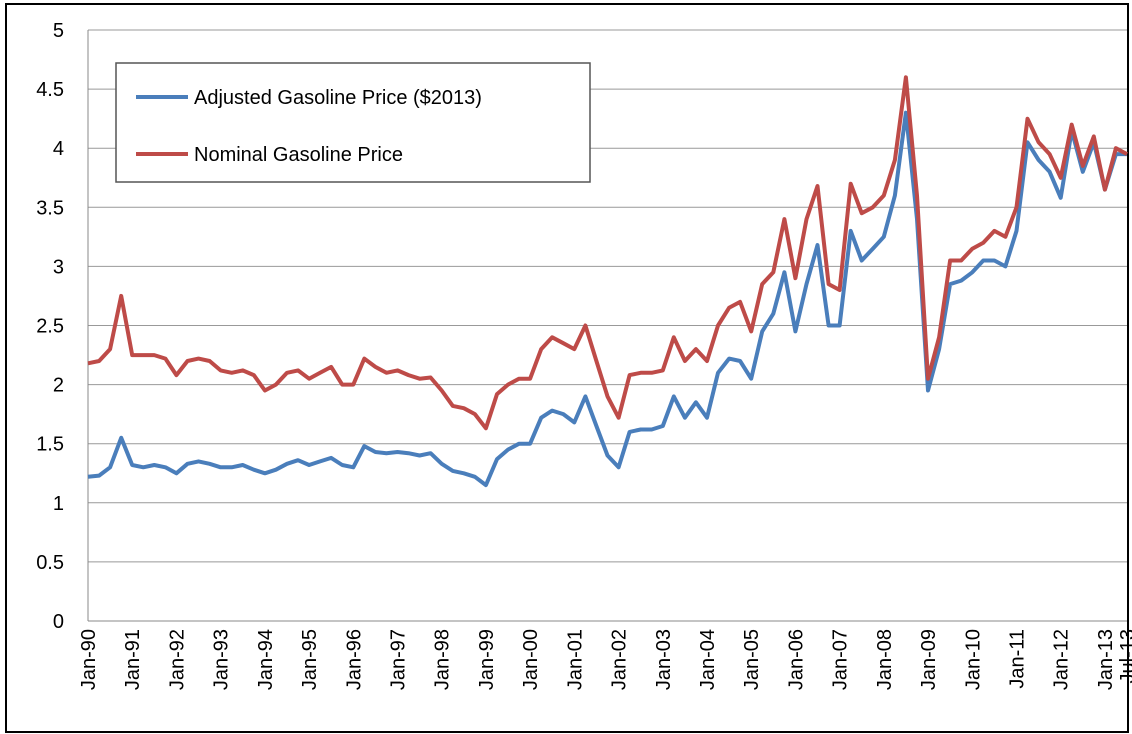 The width and height of the screenshot is (1132, 734). Describe the element at coordinates (885, 659) in the screenshot. I see `x-tick-label: Jan-08` at that location.